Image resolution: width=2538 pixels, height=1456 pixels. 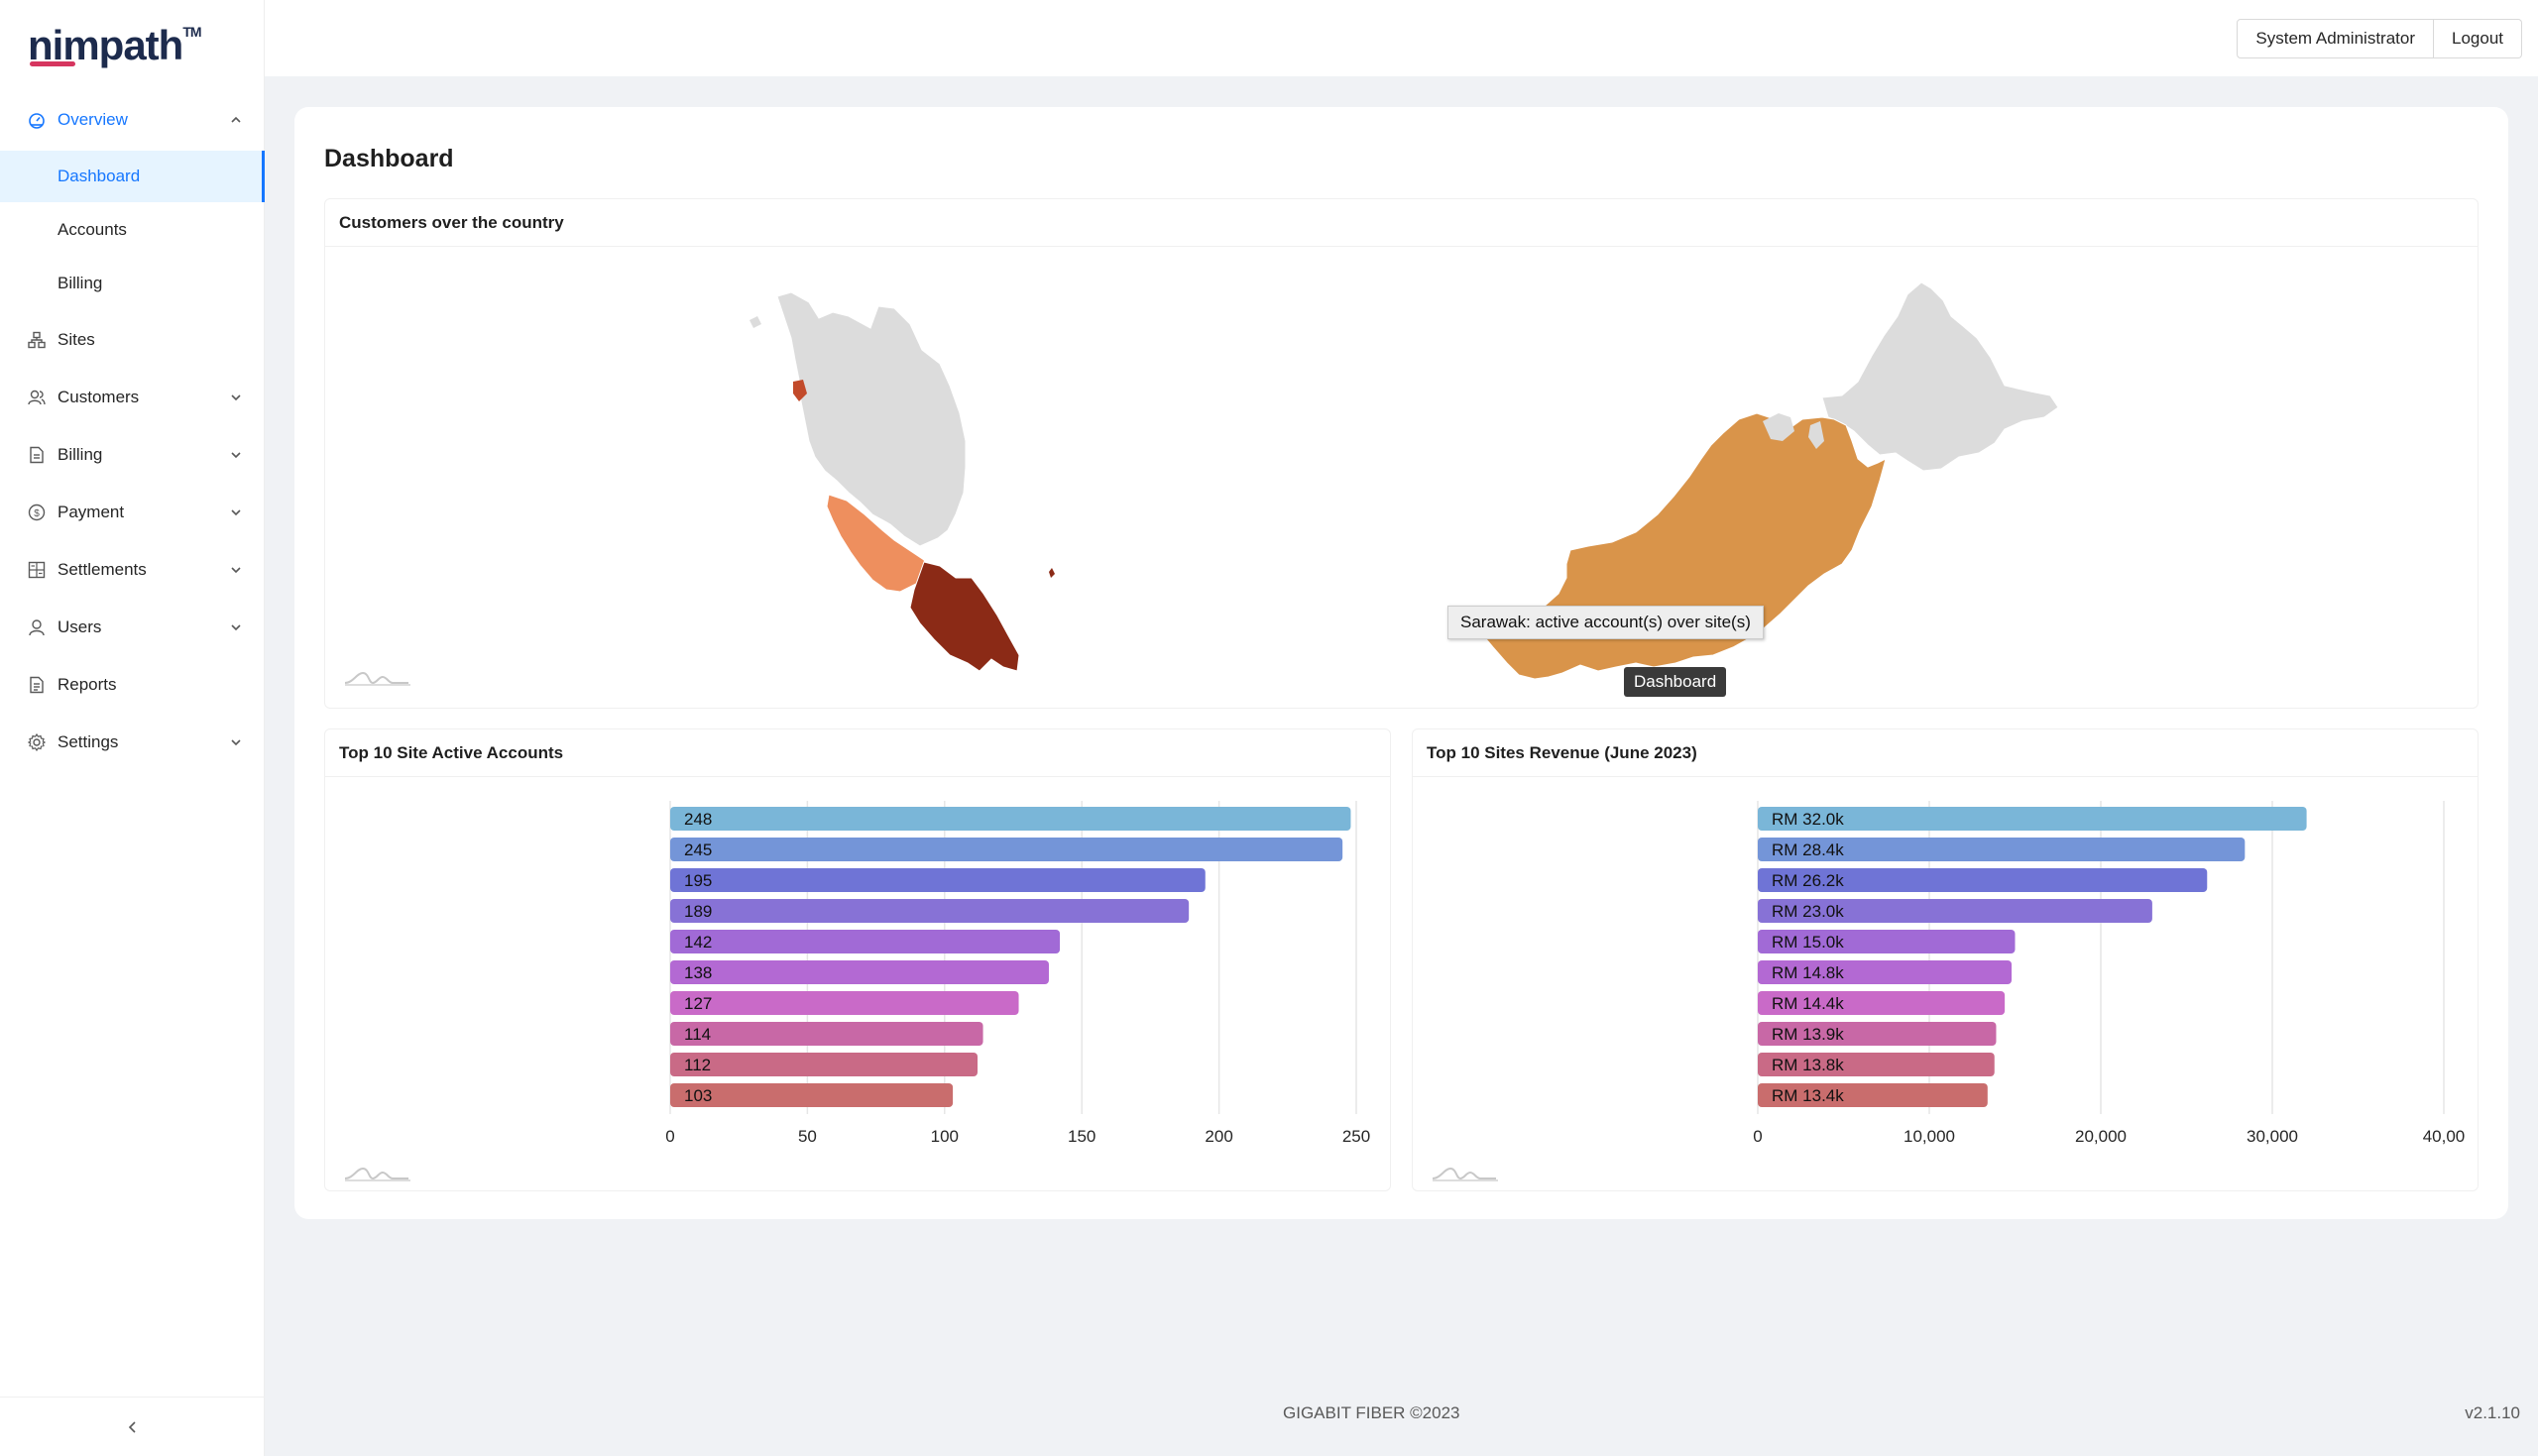 I want to click on revenue-tick-label: 0, so click(x=1757, y=1136).